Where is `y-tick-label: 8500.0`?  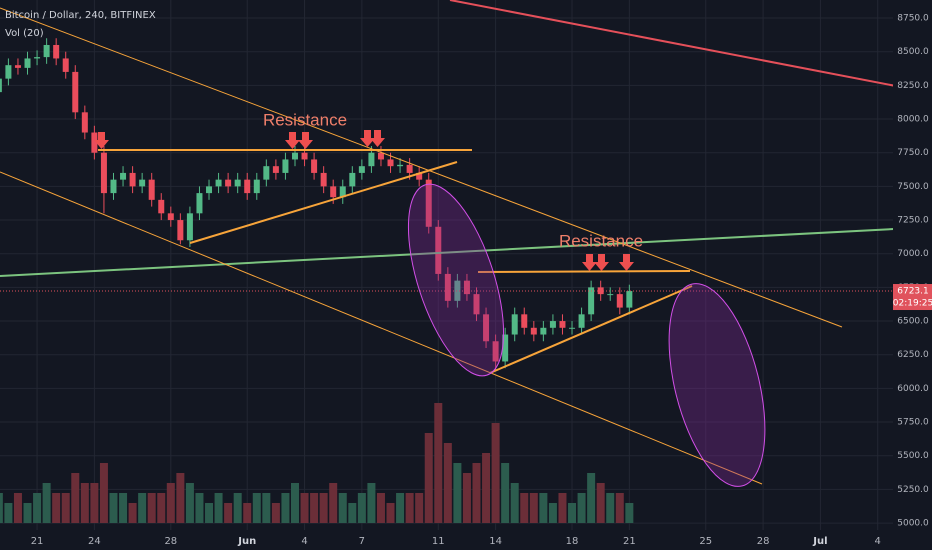 y-tick-label: 8500.0 is located at coordinates (913, 52).